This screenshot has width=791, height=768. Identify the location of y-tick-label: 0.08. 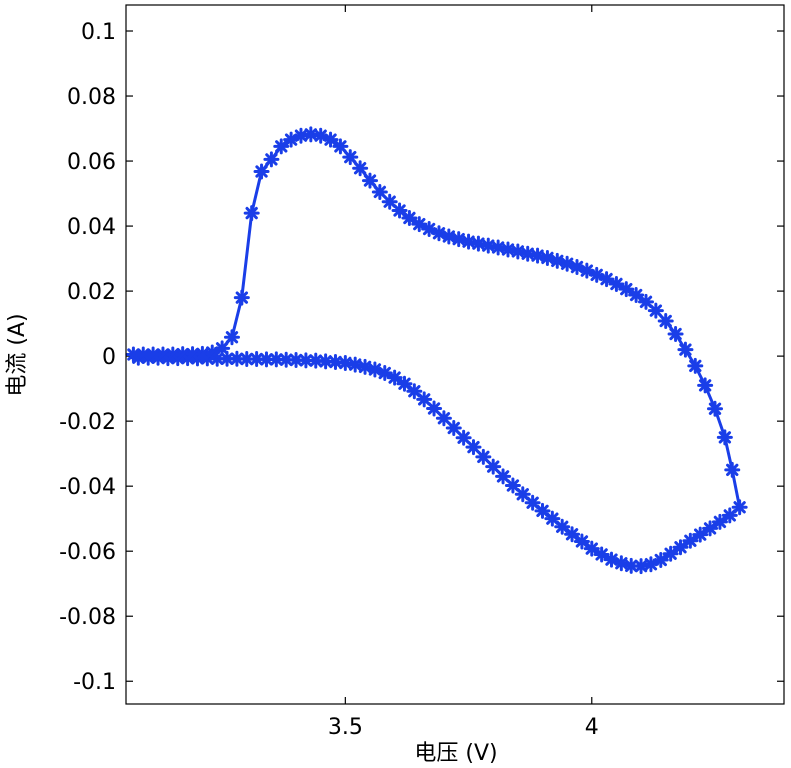
(91, 97).